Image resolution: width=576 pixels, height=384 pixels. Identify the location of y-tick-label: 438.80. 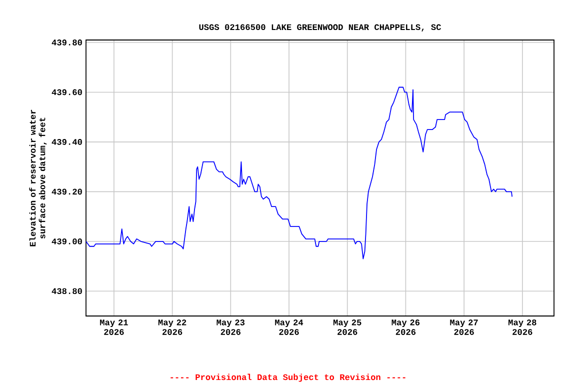
(67, 291).